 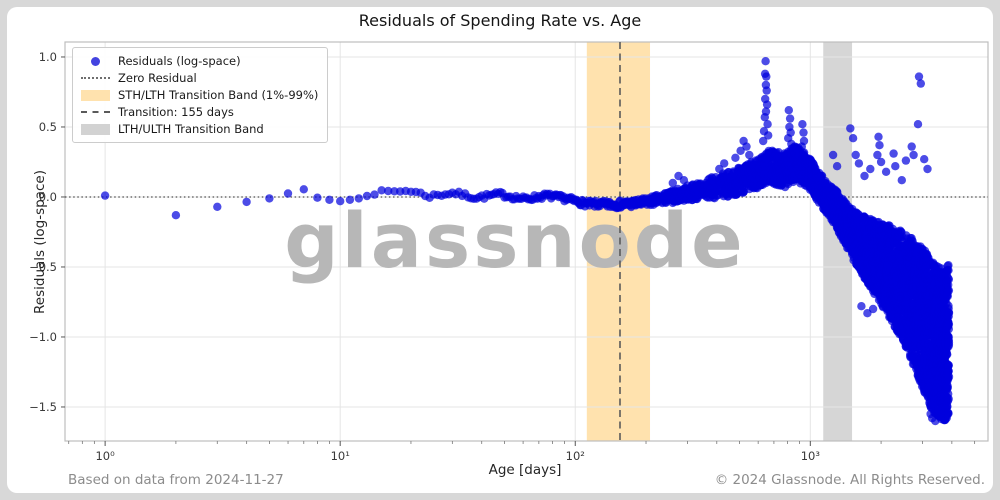 I want to click on legend-item-label: LTH/ULTH Transition Band, so click(x=191, y=129).